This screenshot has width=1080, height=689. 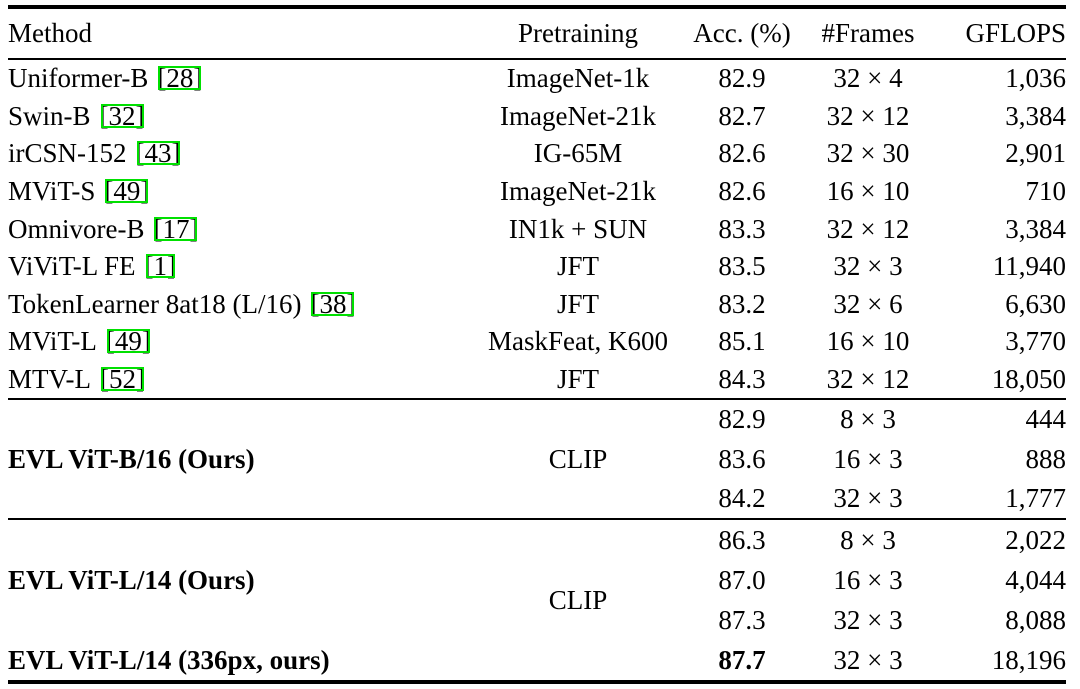 What do you see at coordinates (868, 153) in the screenshot?
I see `frames-cell: 32 × 30` at bounding box center [868, 153].